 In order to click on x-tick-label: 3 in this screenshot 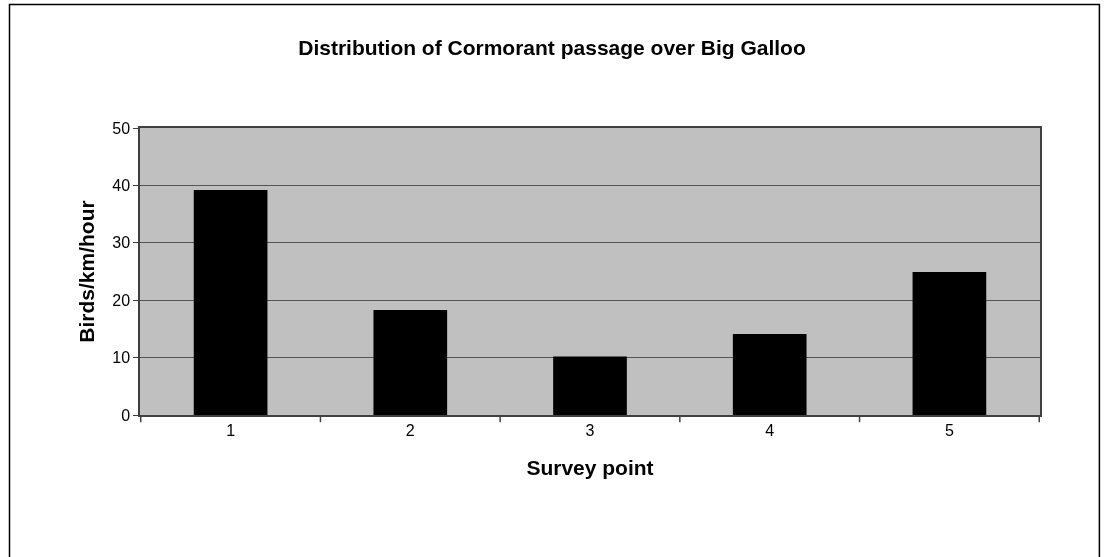, I will do `click(590, 430)`.